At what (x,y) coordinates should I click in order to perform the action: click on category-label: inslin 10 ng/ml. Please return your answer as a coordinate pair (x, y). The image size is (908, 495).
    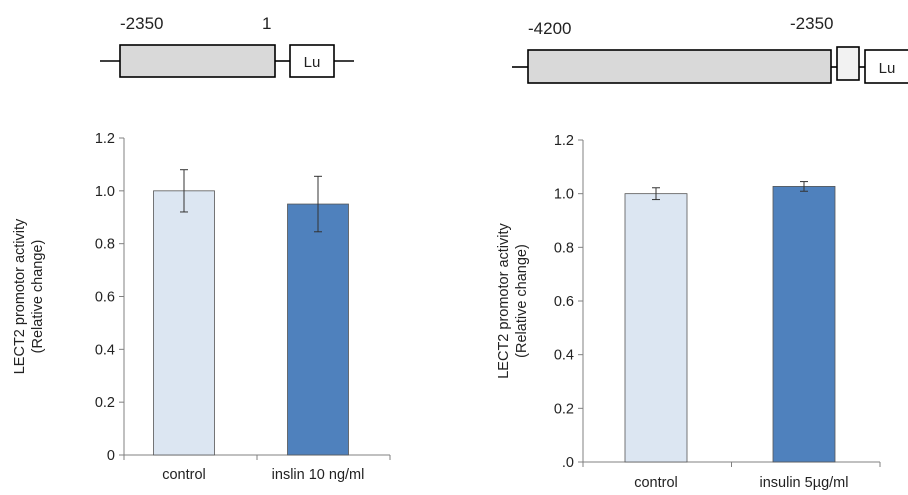
    Looking at the image, I should click on (318, 475).